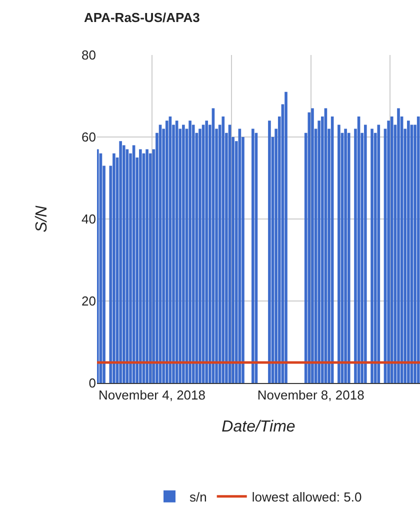 The height and width of the screenshot is (512, 420). What do you see at coordinates (259, 427) in the screenshot?
I see `x-axis-title: Date/Time` at bounding box center [259, 427].